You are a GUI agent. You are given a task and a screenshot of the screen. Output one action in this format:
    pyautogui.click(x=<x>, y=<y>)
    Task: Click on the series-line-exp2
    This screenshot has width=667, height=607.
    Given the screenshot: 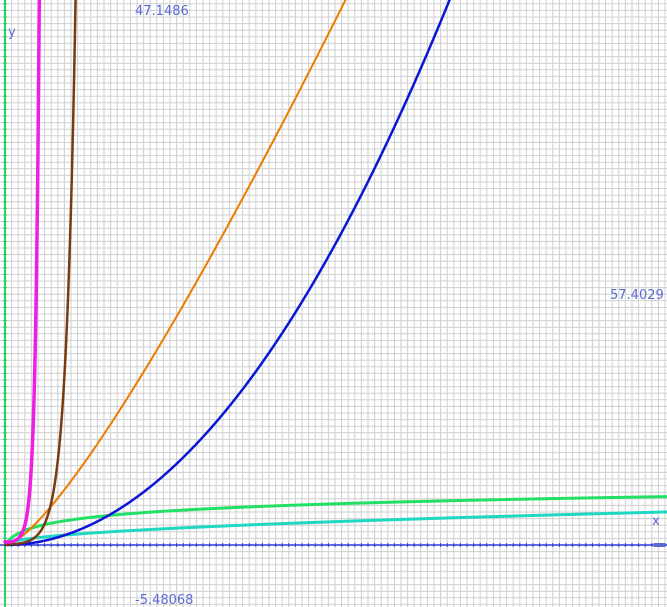 What is the action you would take?
    pyautogui.click(x=40, y=273)
    